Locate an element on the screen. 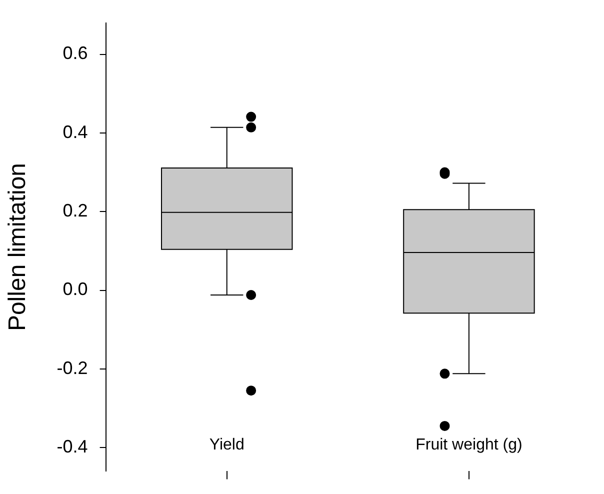 The height and width of the screenshot is (494, 604). y-tick-label: 0.2 is located at coordinates (75, 210).